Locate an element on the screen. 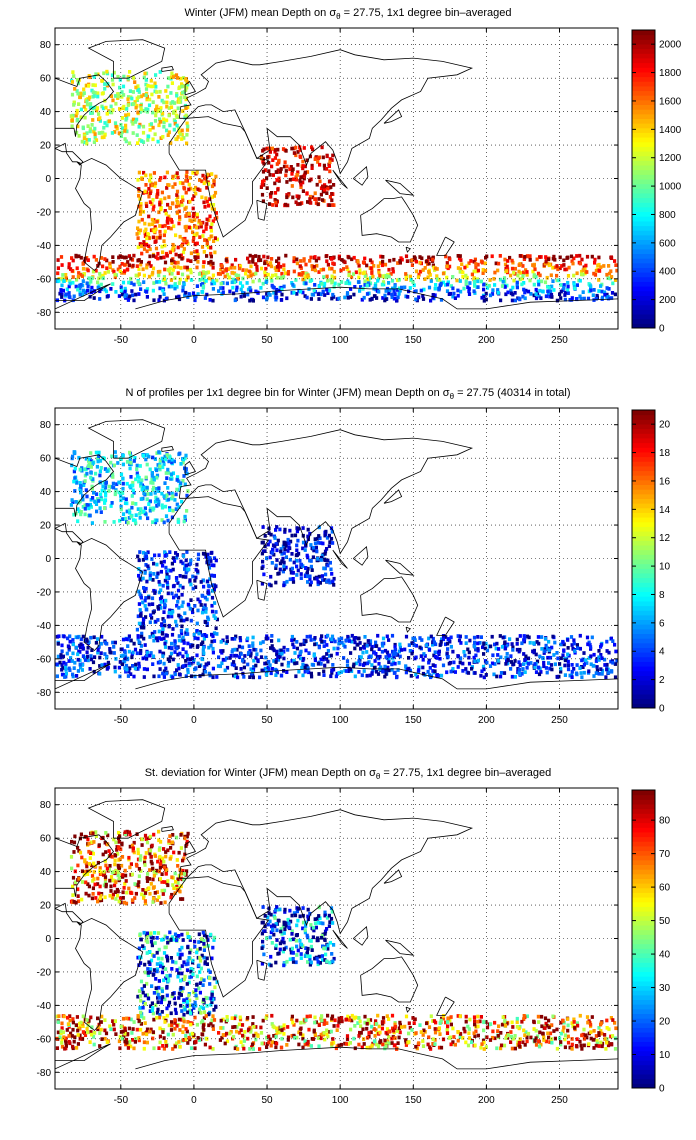  colorbar-tick-label: 800 is located at coordinates (667, 215).